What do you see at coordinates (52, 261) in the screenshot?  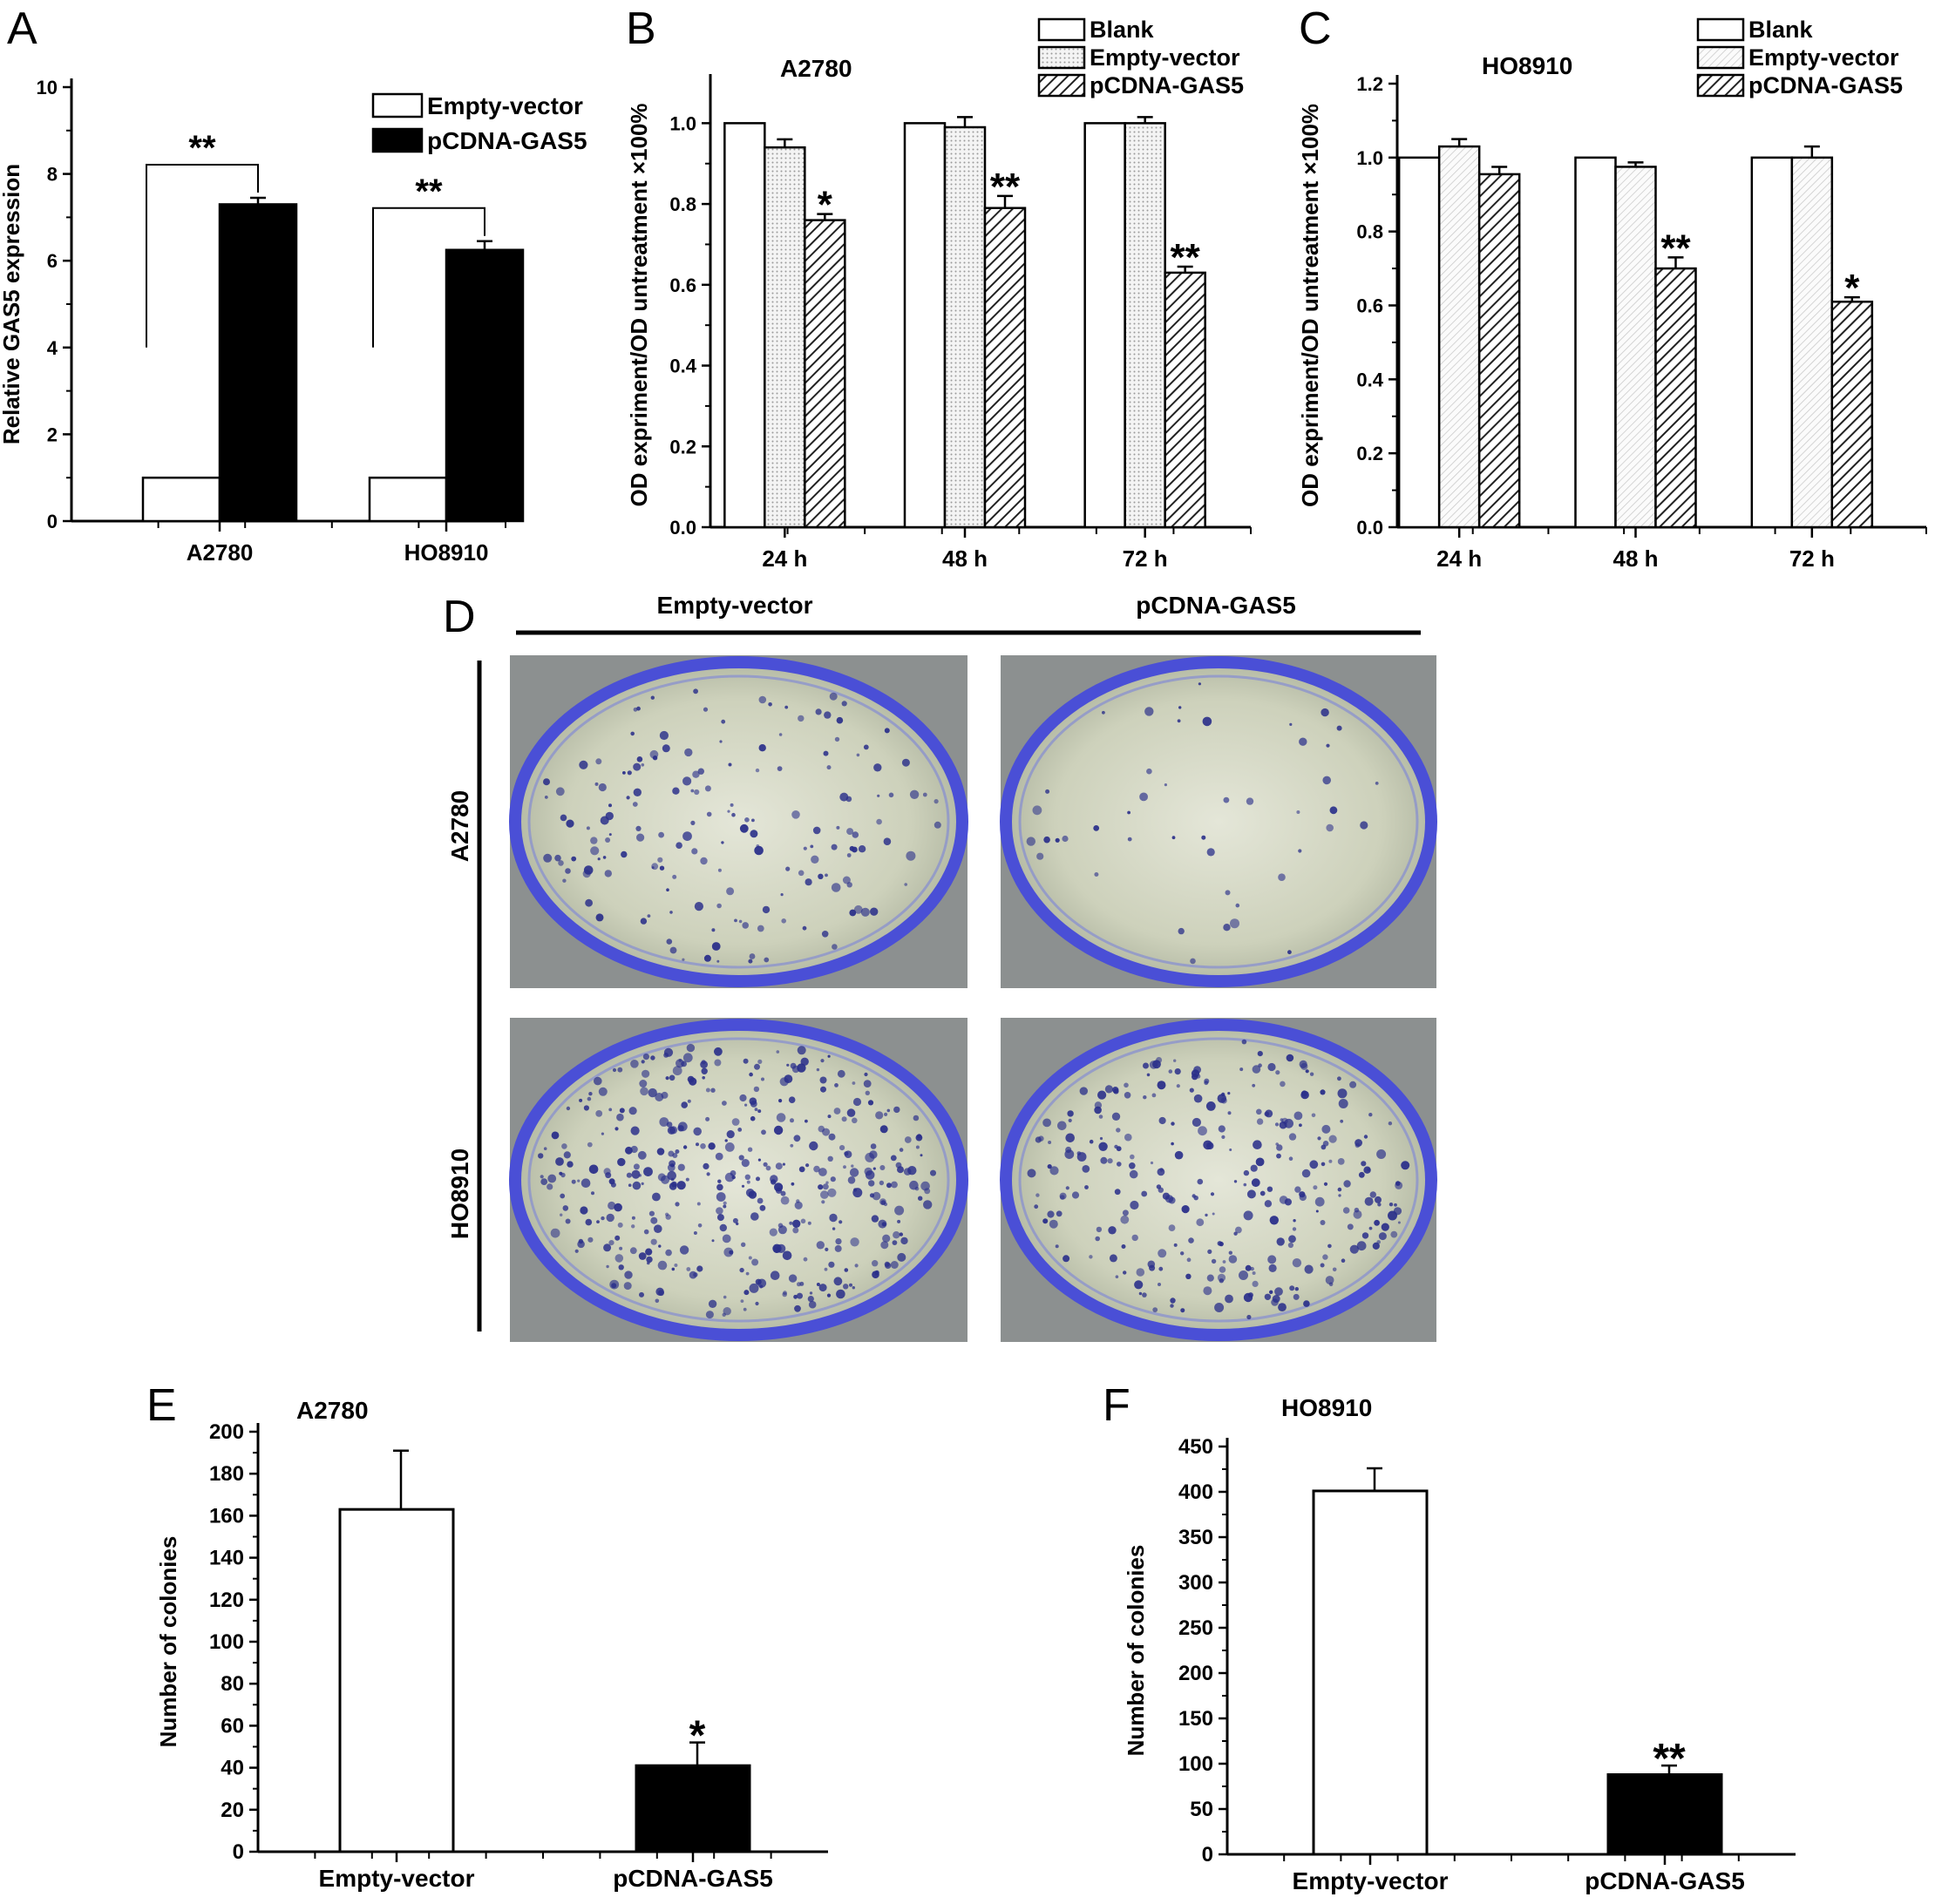 I see `y-tick-label: 6` at bounding box center [52, 261].